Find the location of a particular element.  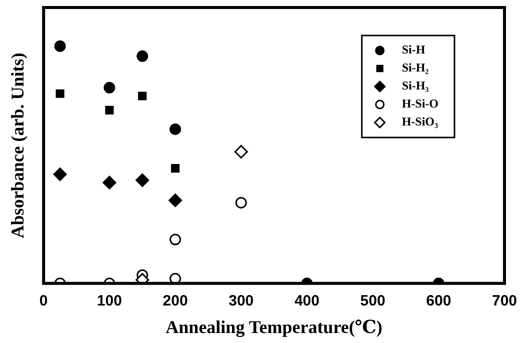

x-tick-label: 0 is located at coordinates (43, 301).